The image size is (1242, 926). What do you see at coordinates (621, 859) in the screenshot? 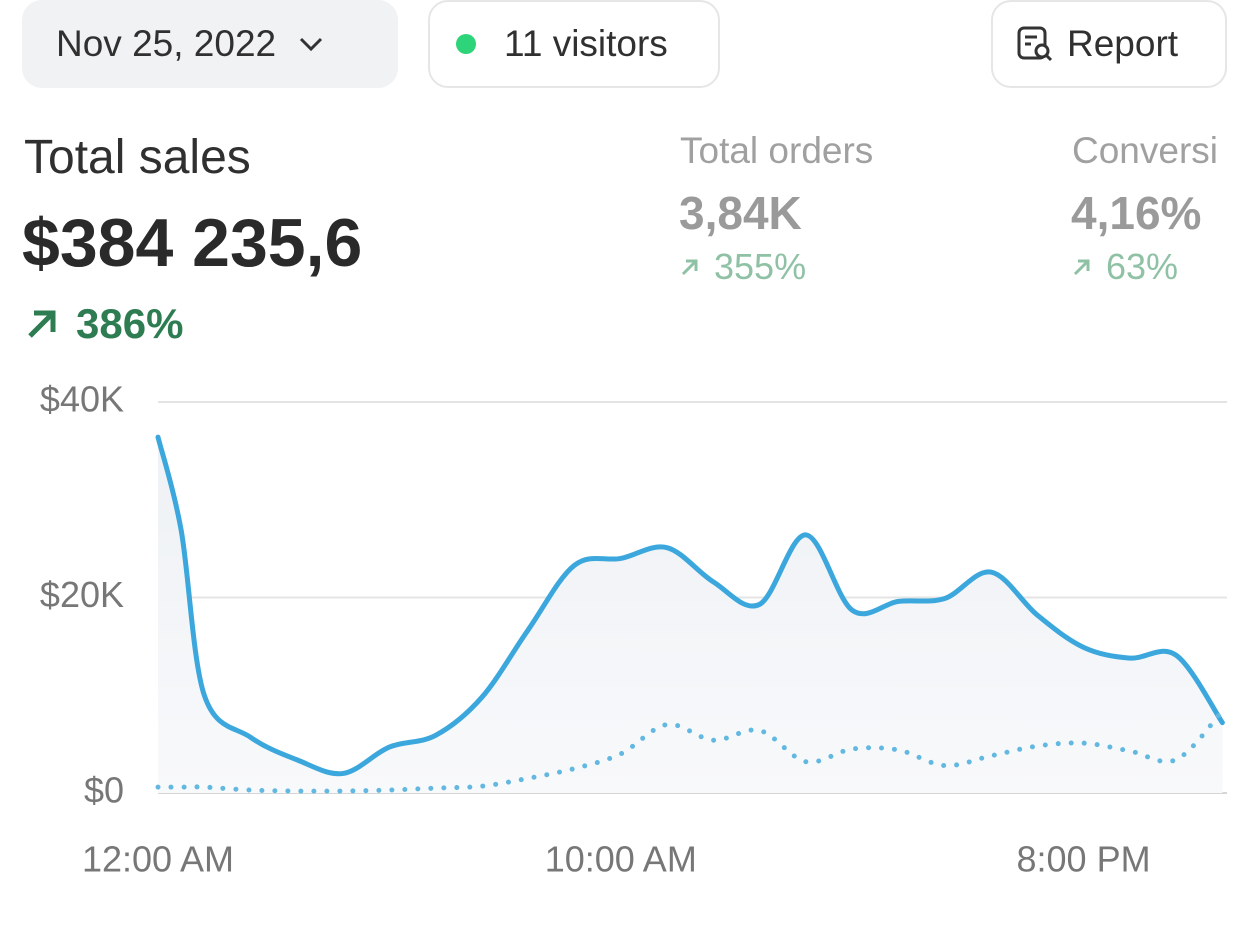
I see `x-tick-label: 10:00 AM` at bounding box center [621, 859].